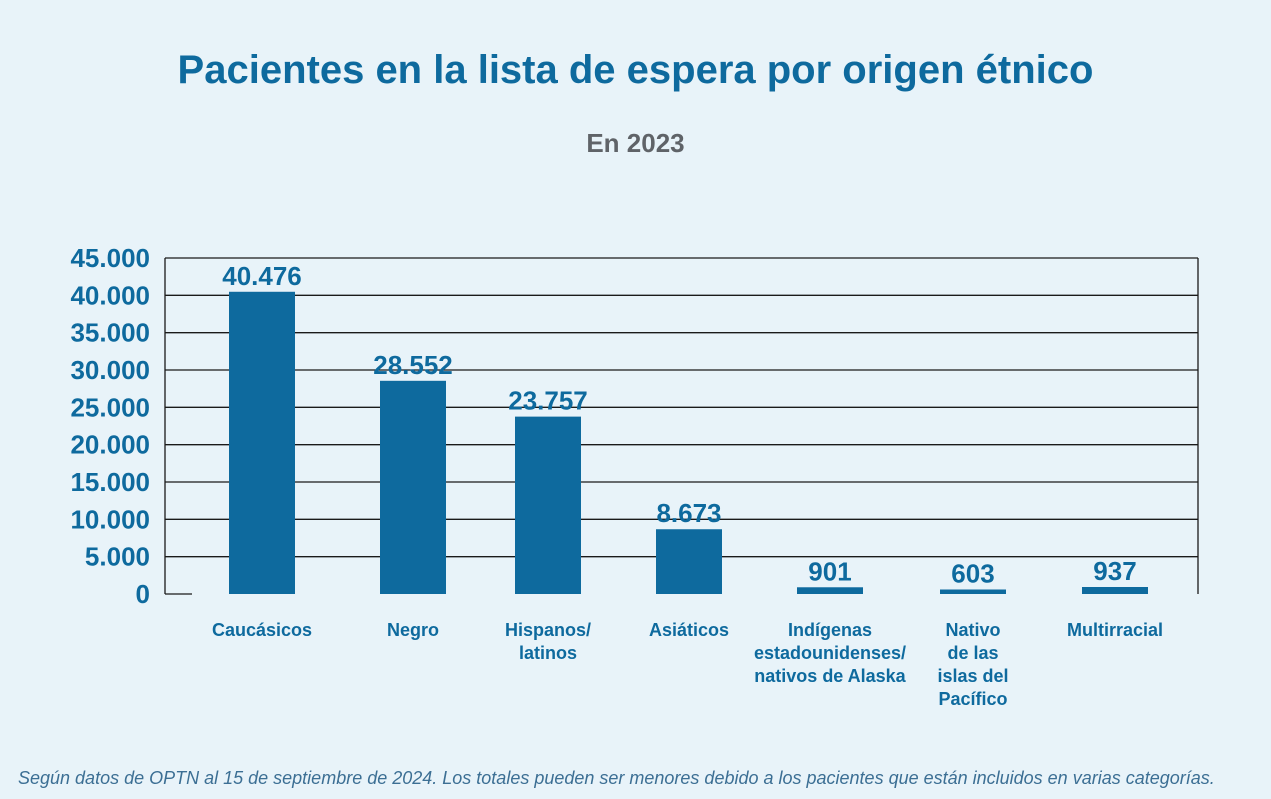 This screenshot has height=799, width=1271. Describe the element at coordinates (829, 571) in the screenshot. I see `data-label: 901` at that location.